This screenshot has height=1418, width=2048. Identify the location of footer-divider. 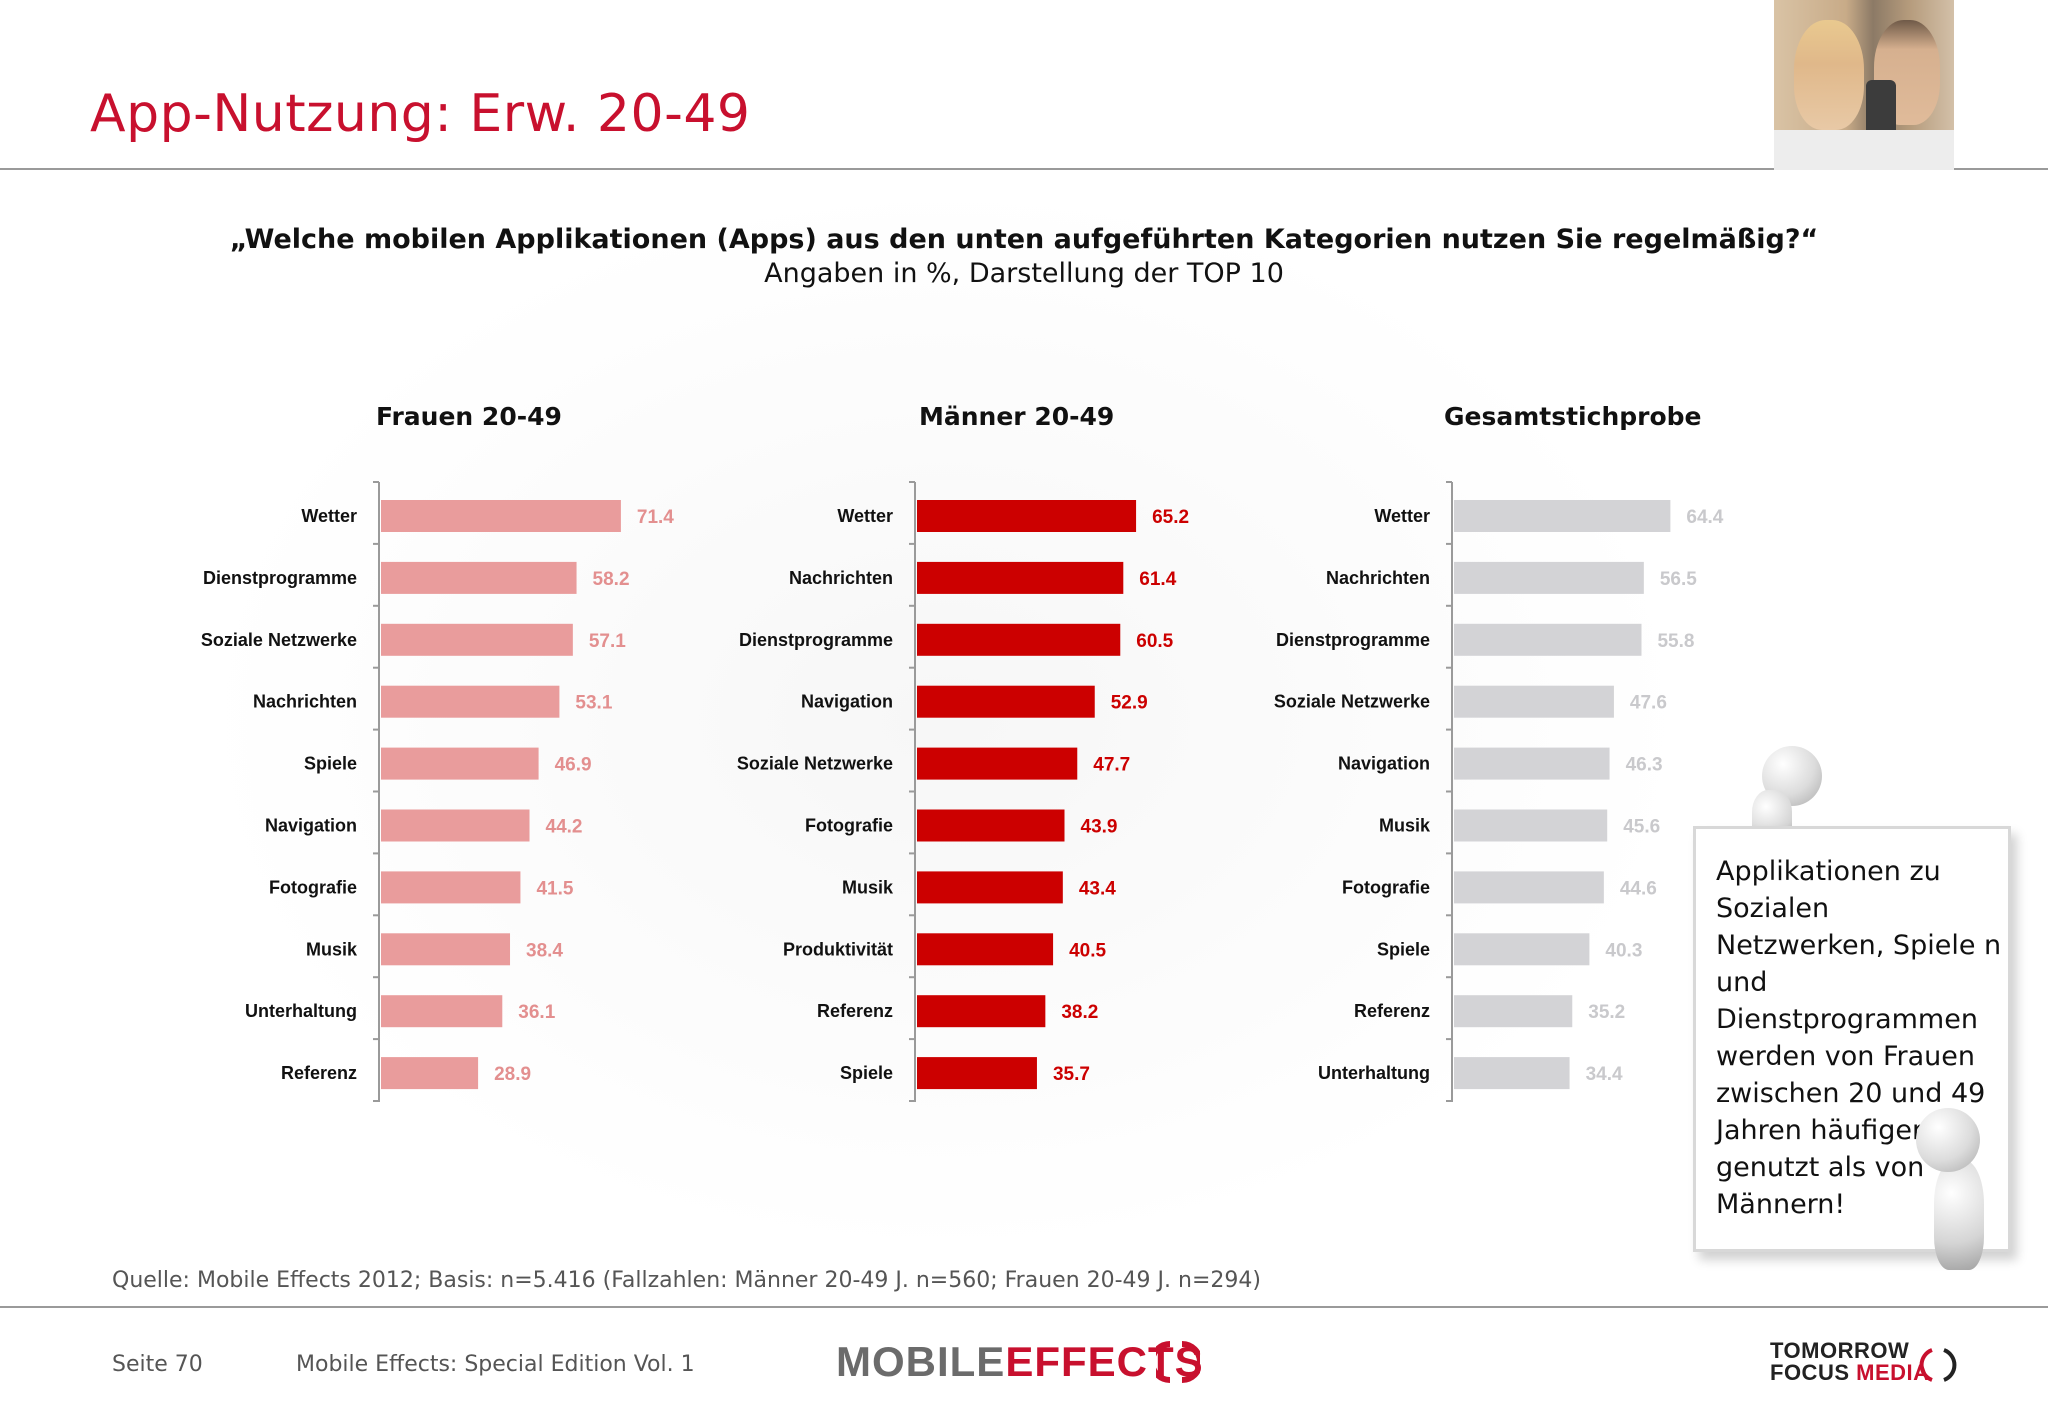
(1024, 1307).